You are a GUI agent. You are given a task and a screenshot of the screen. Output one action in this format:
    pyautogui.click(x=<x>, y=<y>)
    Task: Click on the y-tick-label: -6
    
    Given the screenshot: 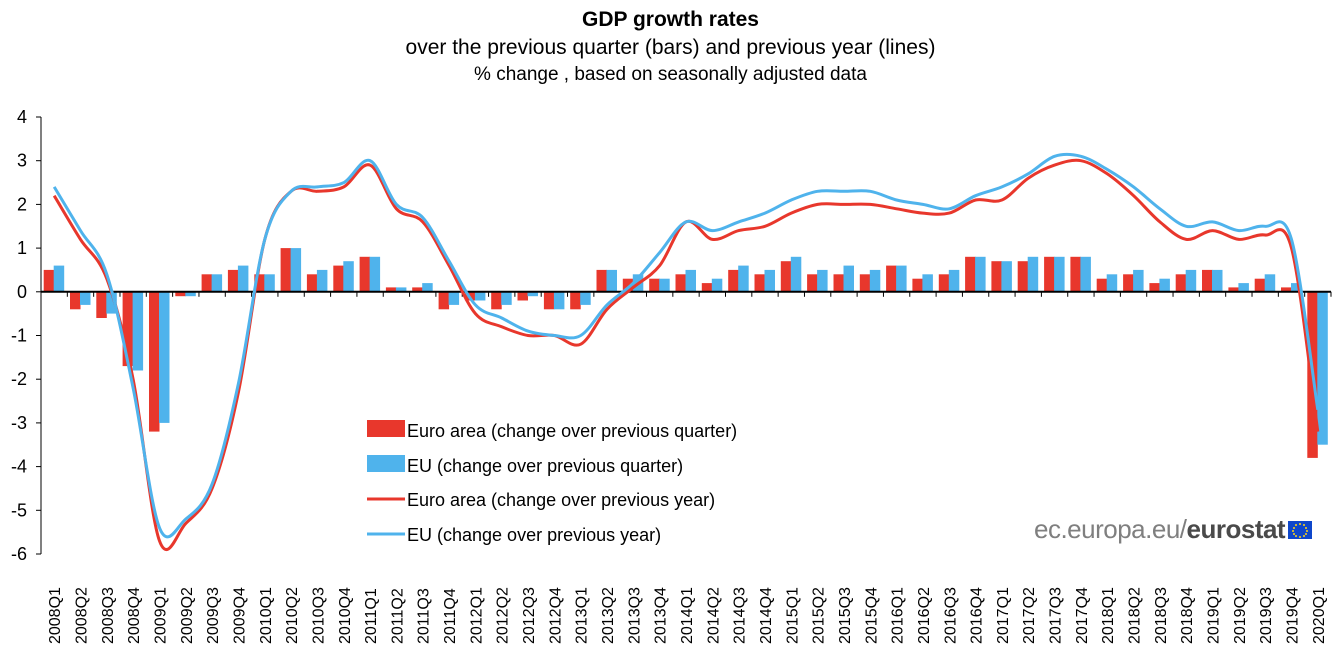 What is the action you would take?
    pyautogui.click(x=19, y=554)
    